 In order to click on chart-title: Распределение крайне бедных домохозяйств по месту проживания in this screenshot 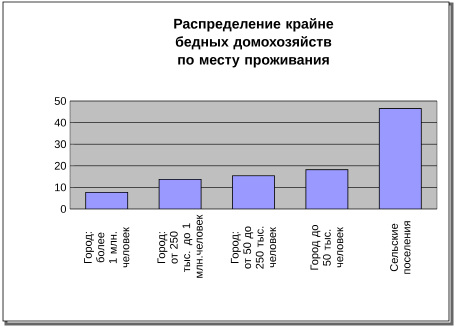, I will do `click(254, 43)`.